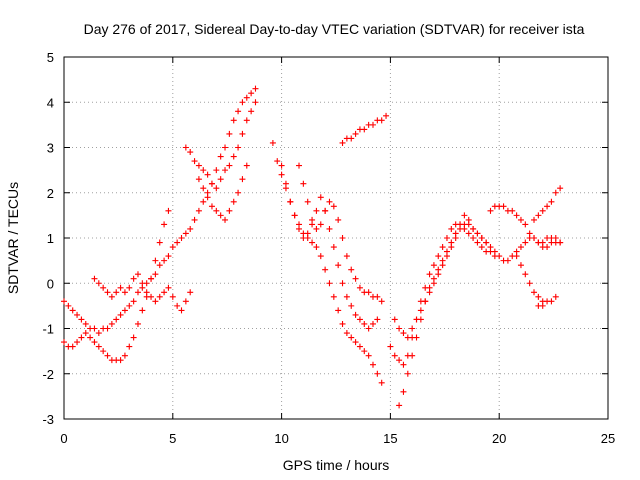 This screenshot has height=480, width=640. Describe the element at coordinates (390, 438) in the screenshot. I see `x-tick-label: 15` at that location.